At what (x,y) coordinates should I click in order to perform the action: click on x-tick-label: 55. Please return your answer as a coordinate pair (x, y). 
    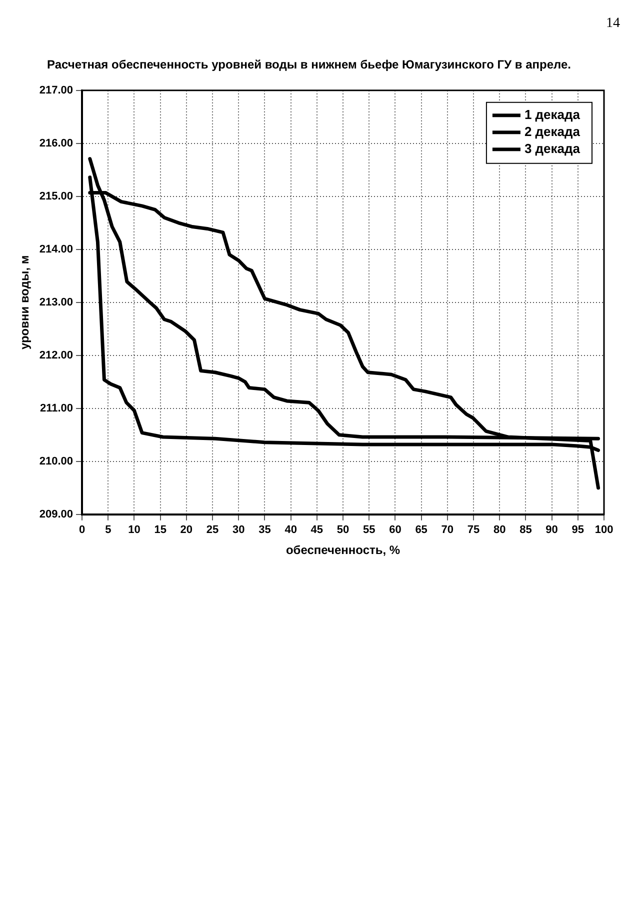
    Looking at the image, I should click on (369, 530).